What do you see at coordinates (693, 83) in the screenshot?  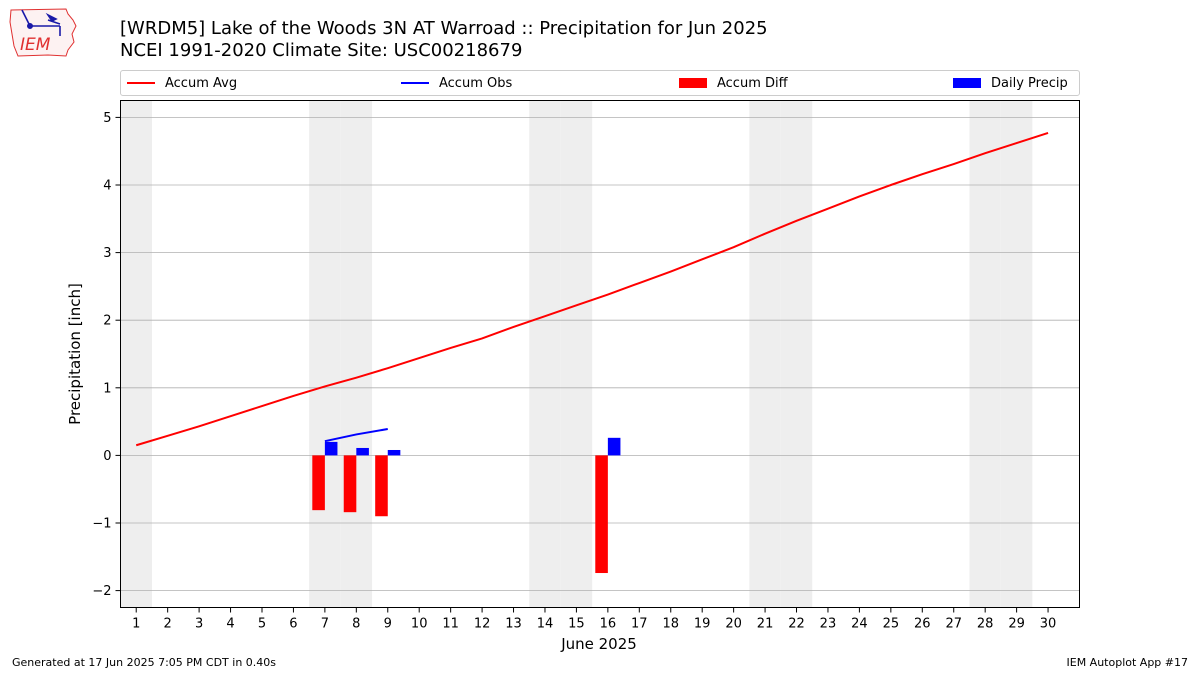 I see `legend-swatch-accum-diff` at bounding box center [693, 83].